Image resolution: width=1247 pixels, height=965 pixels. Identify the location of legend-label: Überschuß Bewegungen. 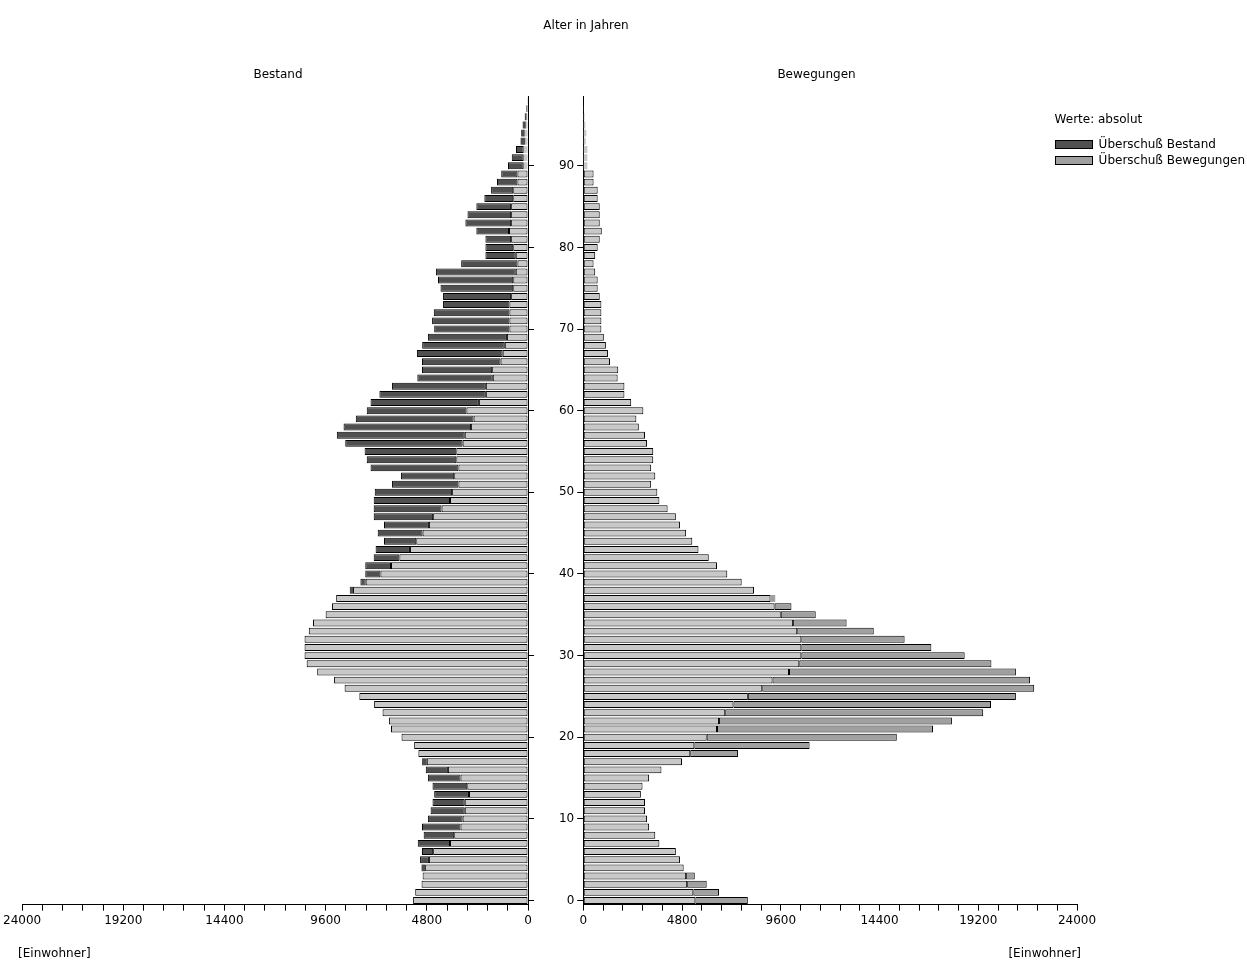
(1171, 160).